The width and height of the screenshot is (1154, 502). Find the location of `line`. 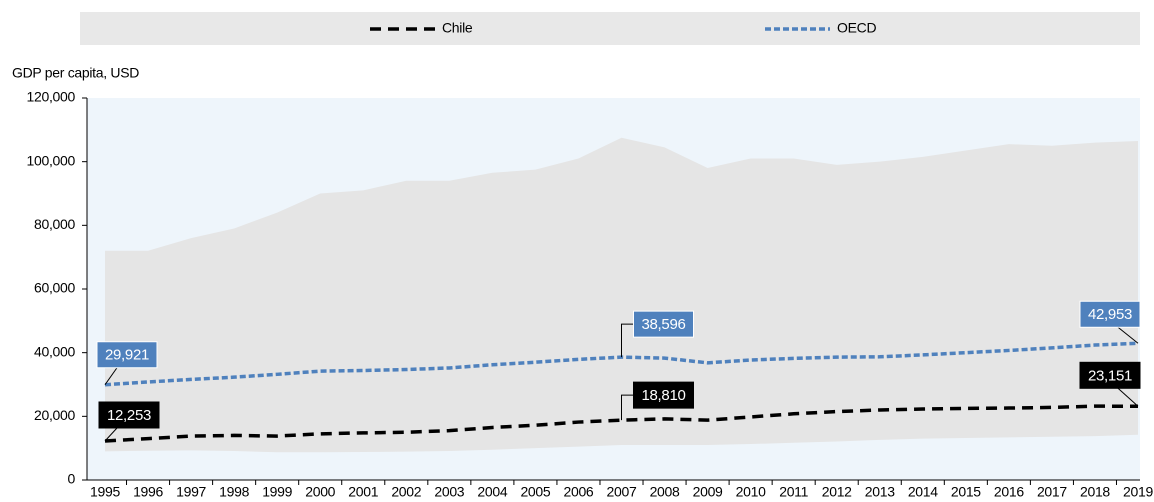

line is located at coordinates (621, 423).